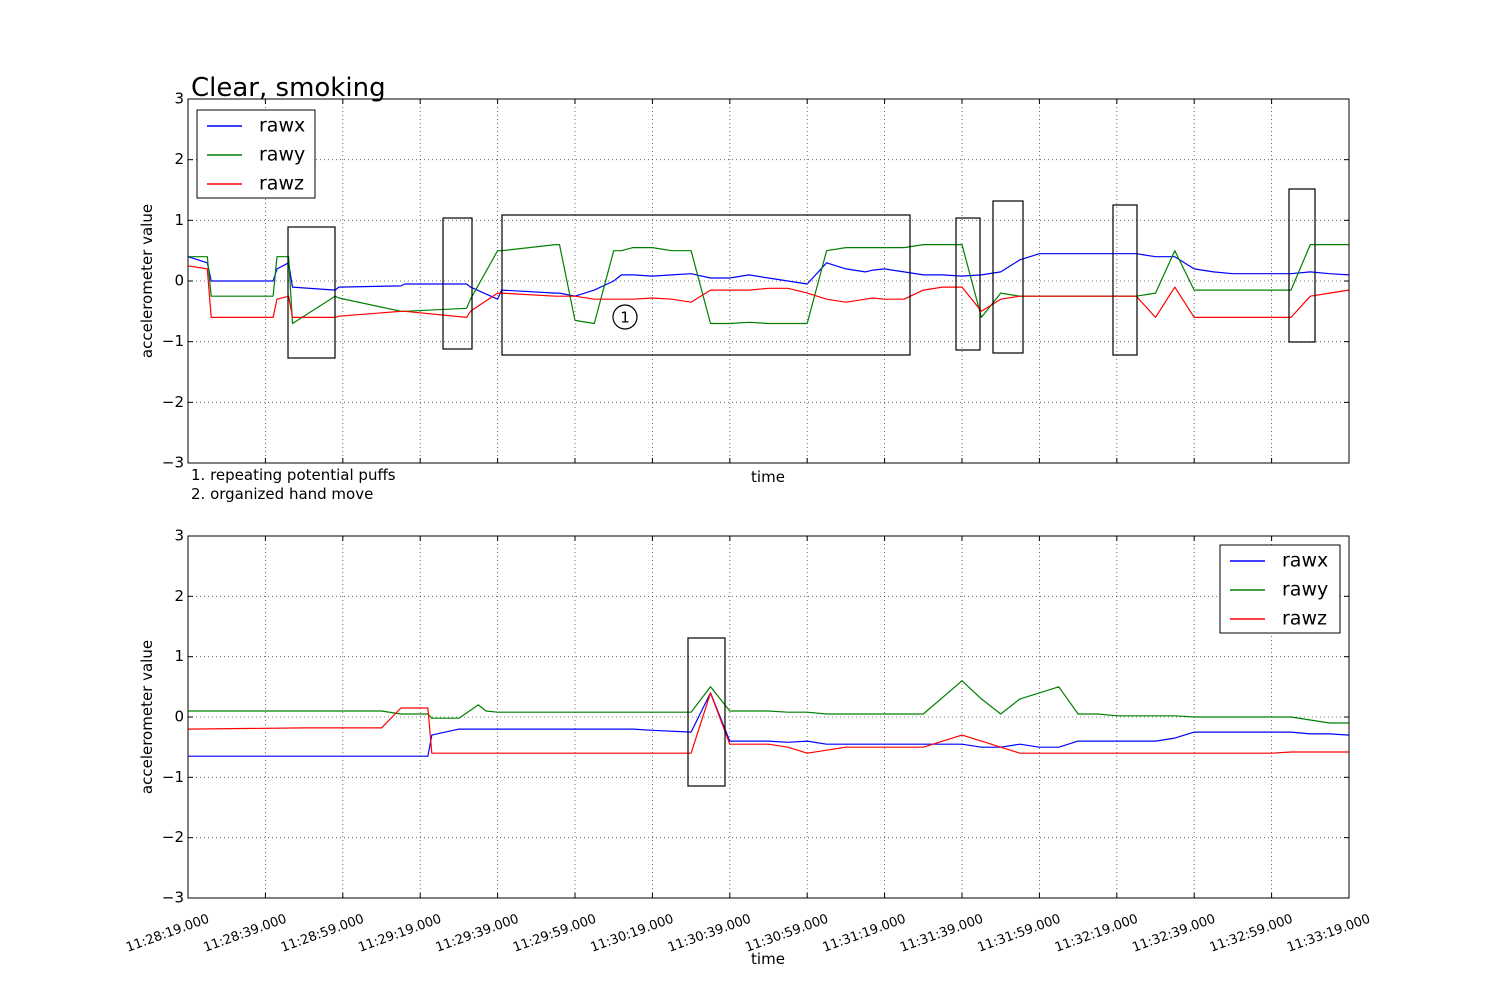 The width and height of the screenshot is (1500, 1000). Describe the element at coordinates (288, 88) in the screenshot. I see `chart-title: Clear, smoking` at that location.